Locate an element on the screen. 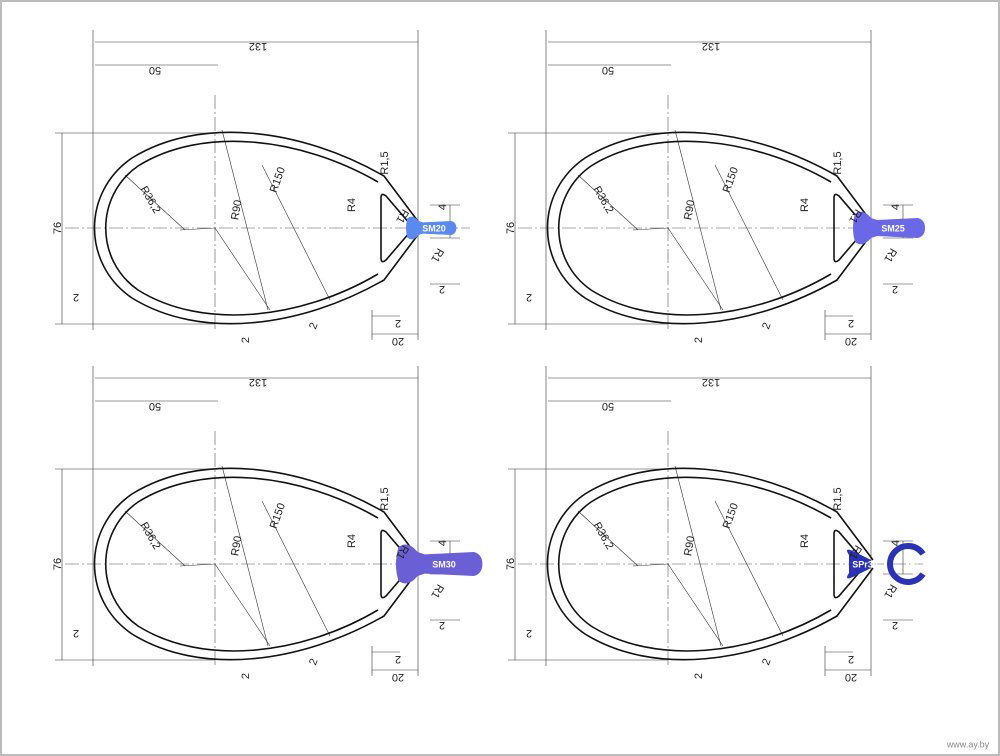  seal-label: SM25 is located at coordinates (893, 228).